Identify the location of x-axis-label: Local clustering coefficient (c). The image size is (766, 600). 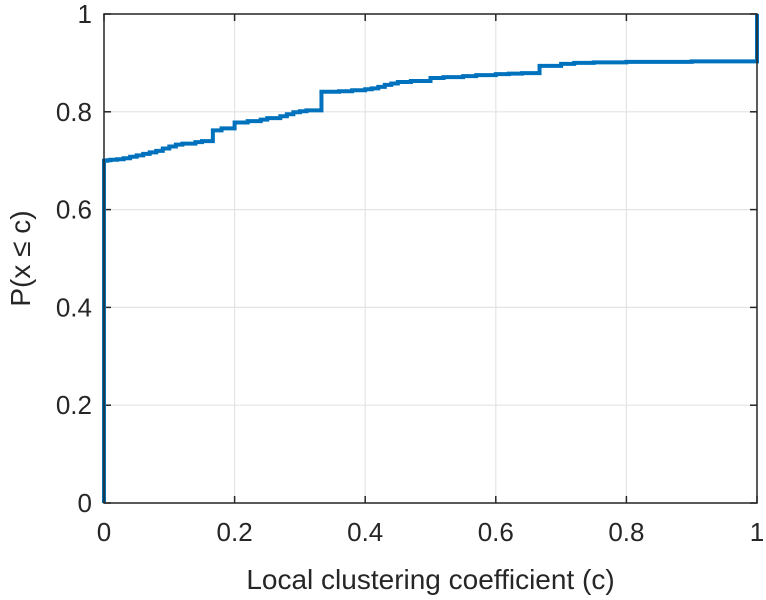
(430, 579).